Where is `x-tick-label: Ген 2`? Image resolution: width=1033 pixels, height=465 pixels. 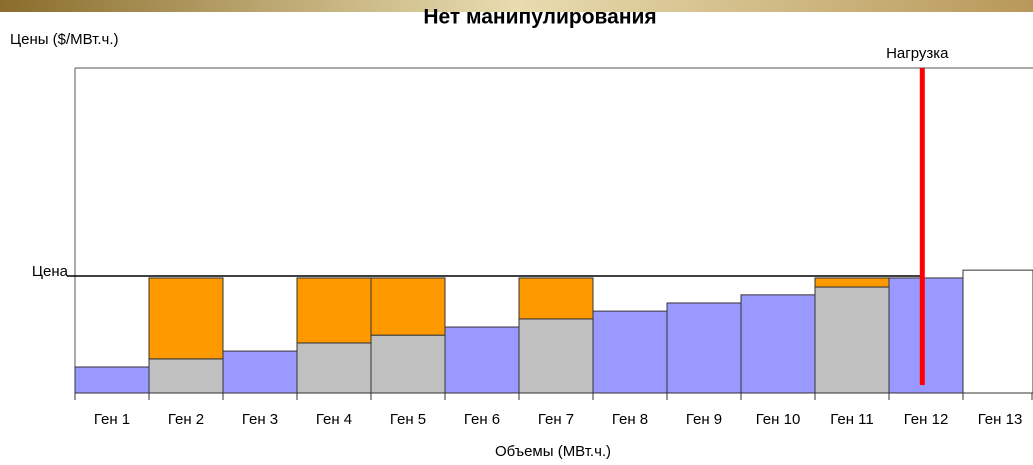
x-tick-label: Ген 2 is located at coordinates (186, 419).